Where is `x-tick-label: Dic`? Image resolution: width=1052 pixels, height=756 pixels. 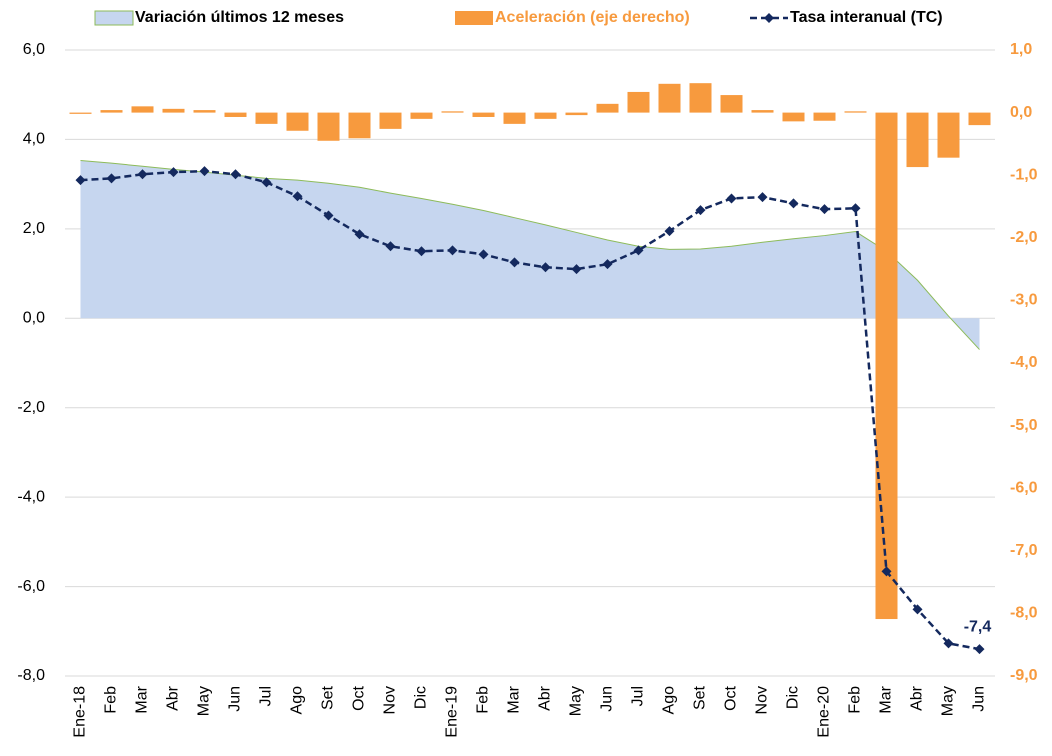
x-tick-label: Dic is located at coordinates (421, 697).